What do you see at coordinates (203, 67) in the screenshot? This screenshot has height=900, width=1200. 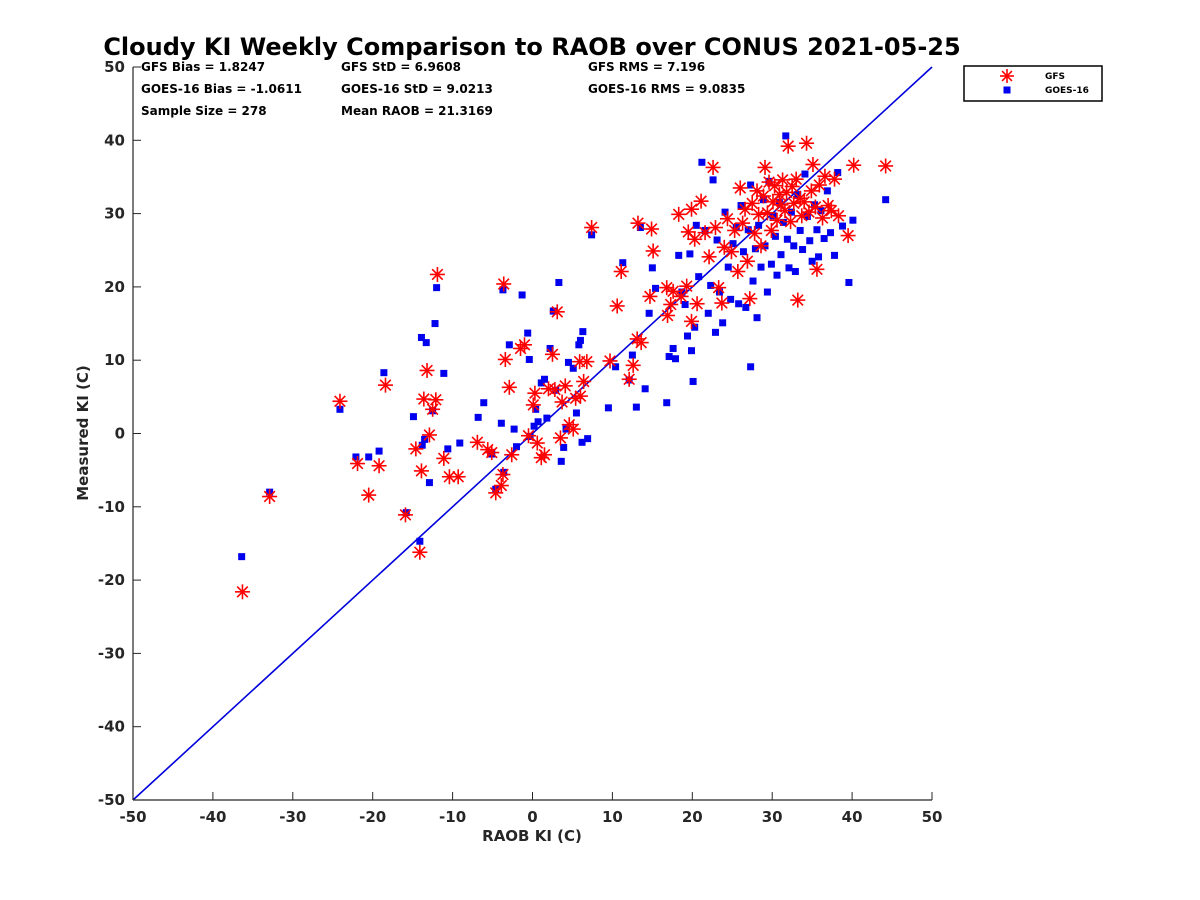 I see `stat-gfs-bias: GFS Bias = 1.8247` at bounding box center [203, 67].